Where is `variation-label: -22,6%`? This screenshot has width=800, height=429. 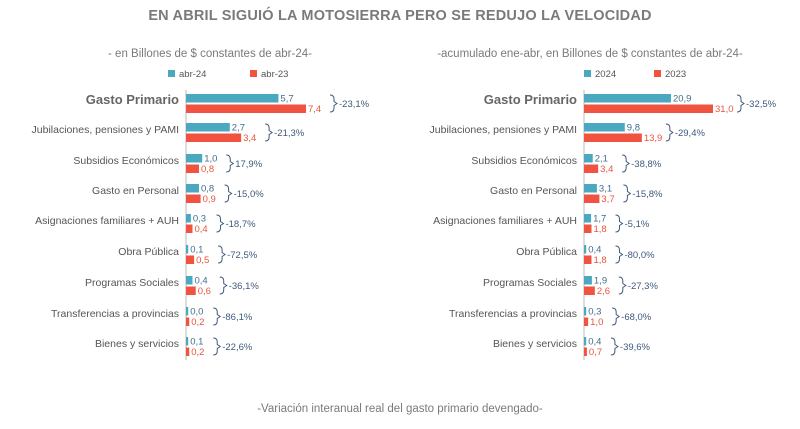
variation-label: -22,6% is located at coordinates (237, 347).